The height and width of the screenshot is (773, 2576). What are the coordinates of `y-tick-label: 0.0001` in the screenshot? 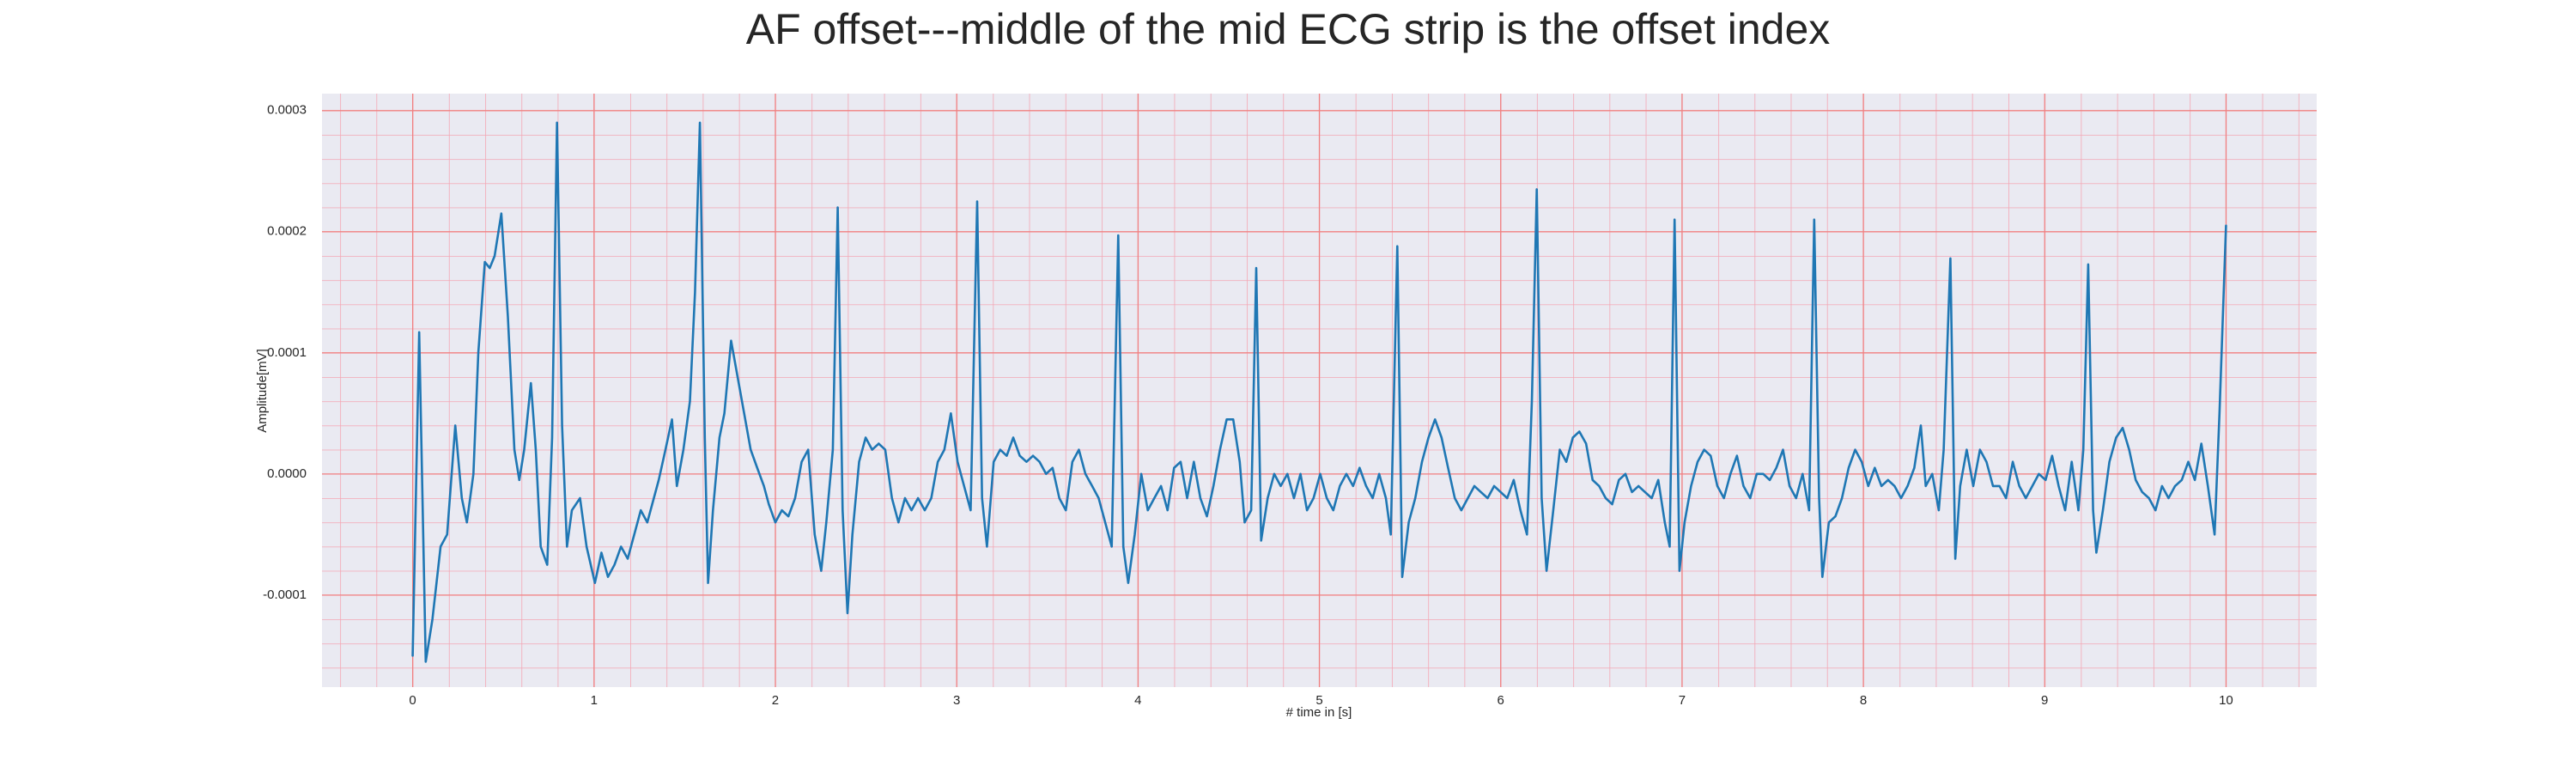 It's located at (287, 352).